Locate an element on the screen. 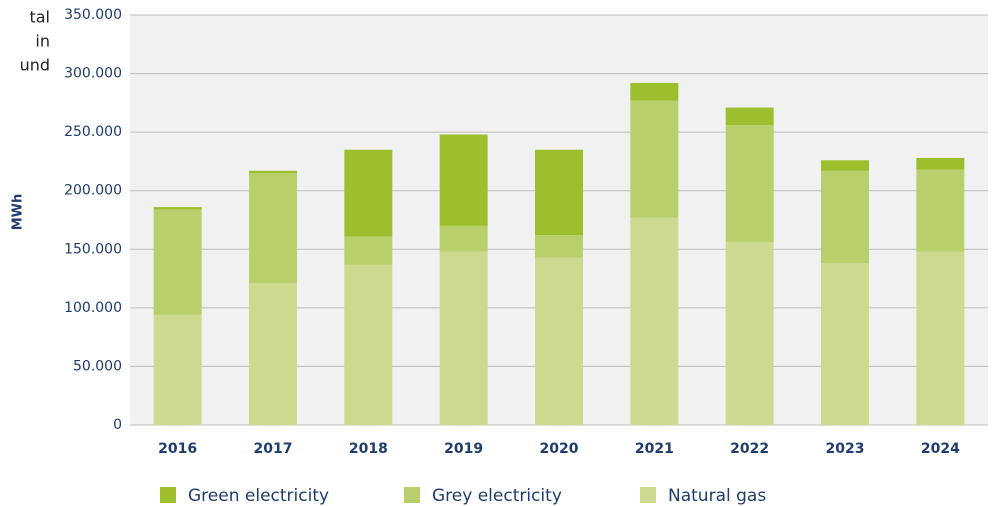 The width and height of the screenshot is (993, 506). y-tick-label: 0 is located at coordinates (117, 425).